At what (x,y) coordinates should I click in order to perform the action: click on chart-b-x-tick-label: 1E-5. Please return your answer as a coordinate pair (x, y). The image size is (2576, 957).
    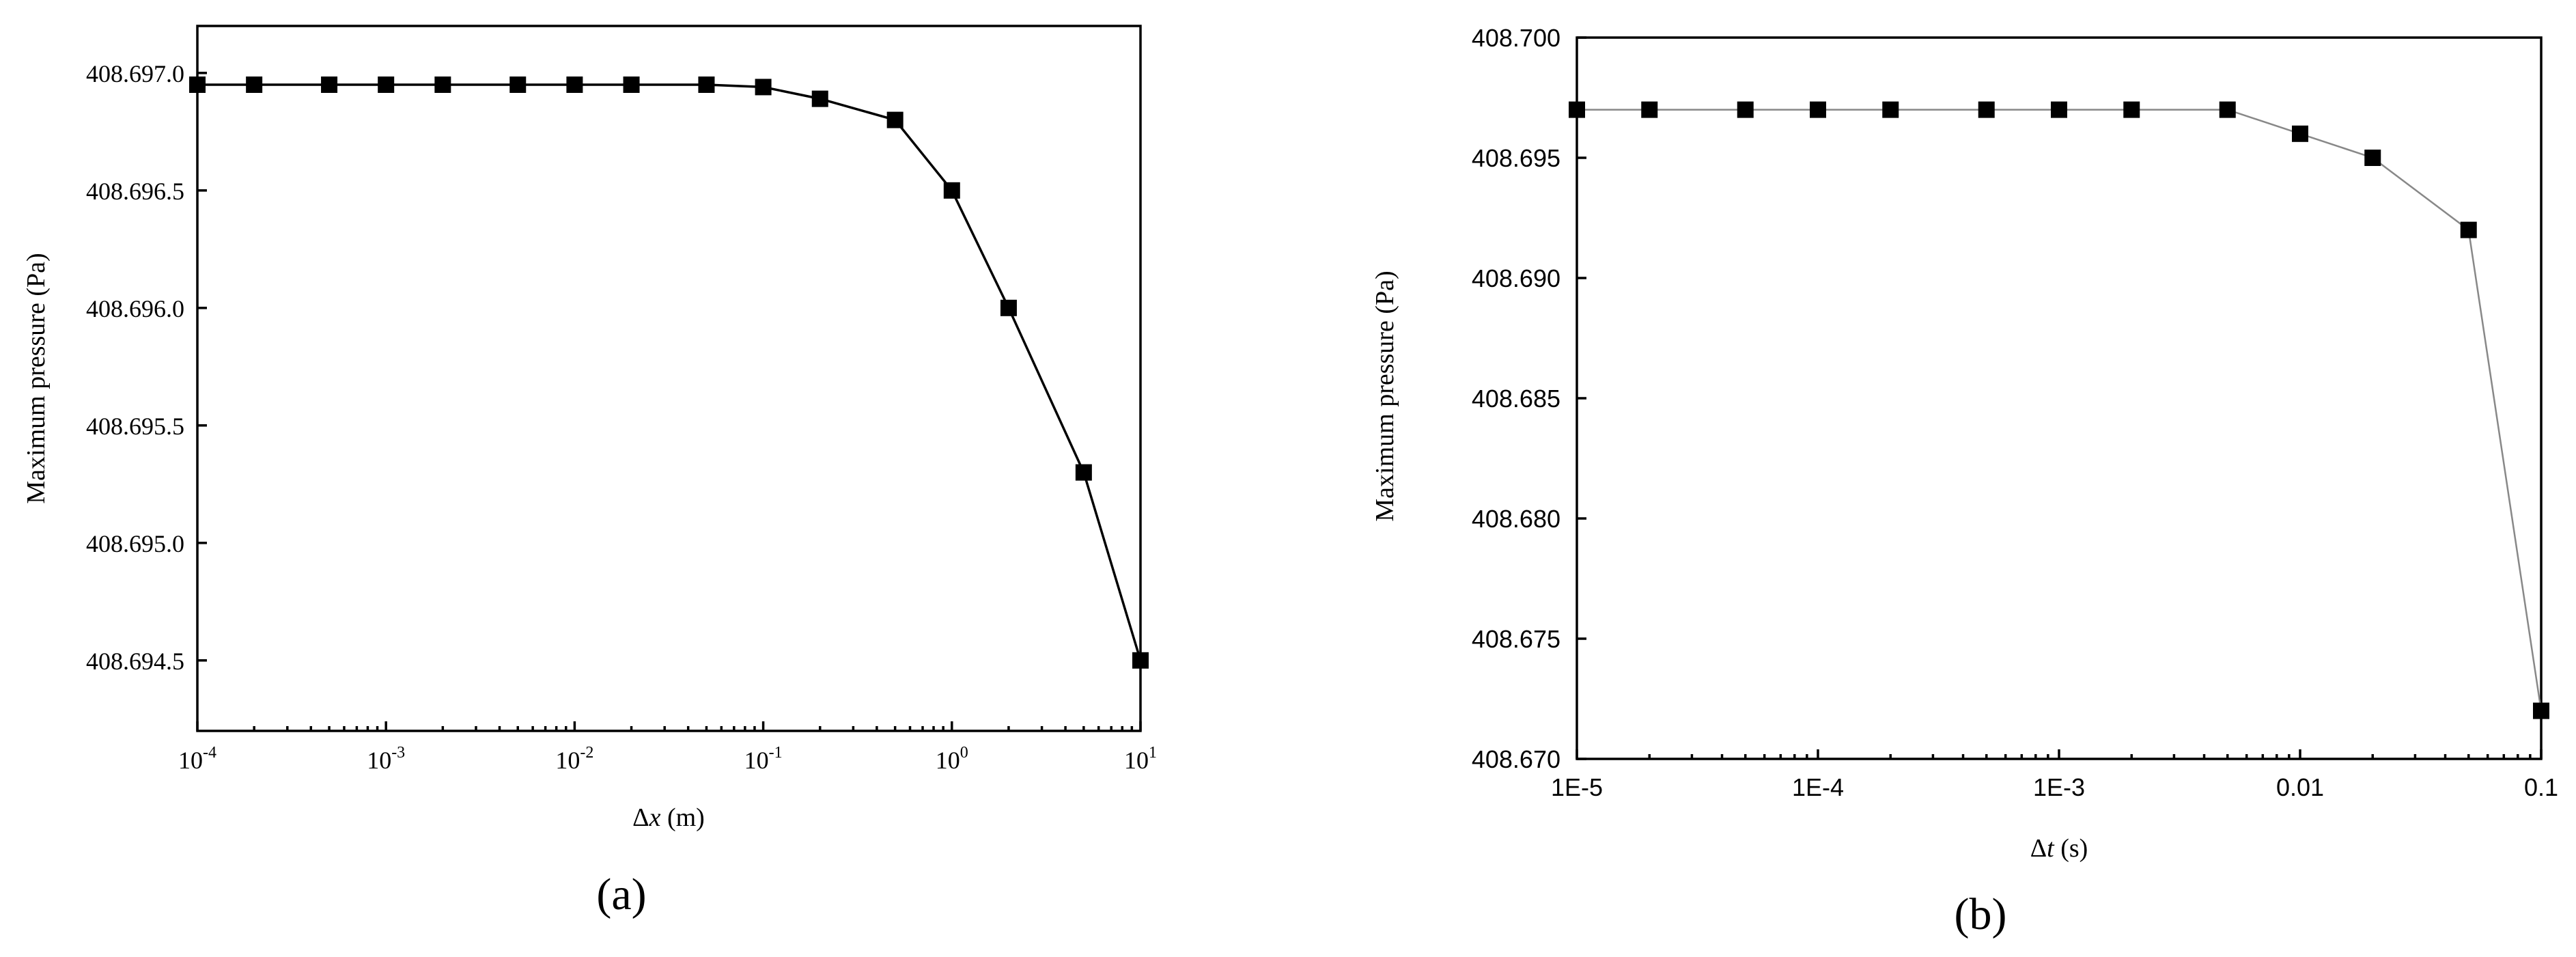
    Looking at the image, I should click on (1577, 787).